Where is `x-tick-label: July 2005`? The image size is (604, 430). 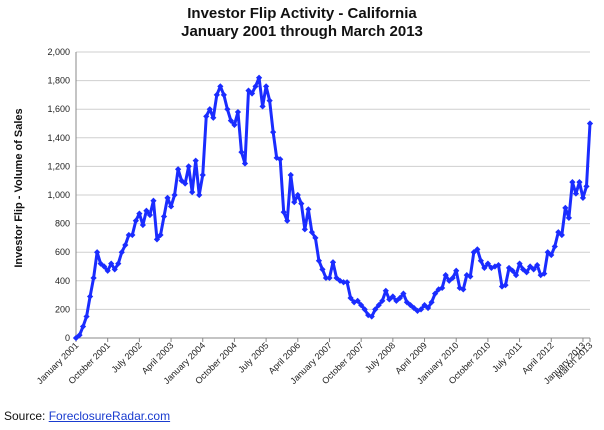 x-tick-label: July 2005 is located at coordinates (253, 357).